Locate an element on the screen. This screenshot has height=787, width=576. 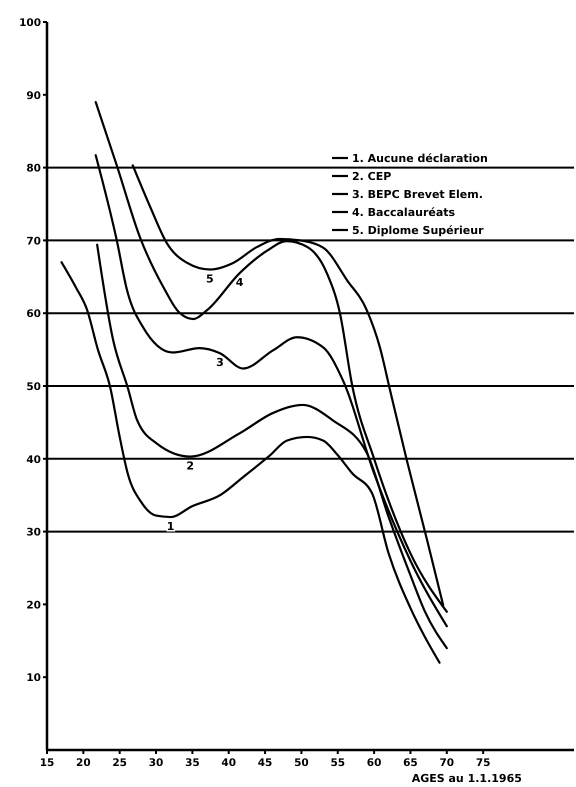
legend-label: 3. BEPC Brevet Elem. is located at coordinates (417, 194).